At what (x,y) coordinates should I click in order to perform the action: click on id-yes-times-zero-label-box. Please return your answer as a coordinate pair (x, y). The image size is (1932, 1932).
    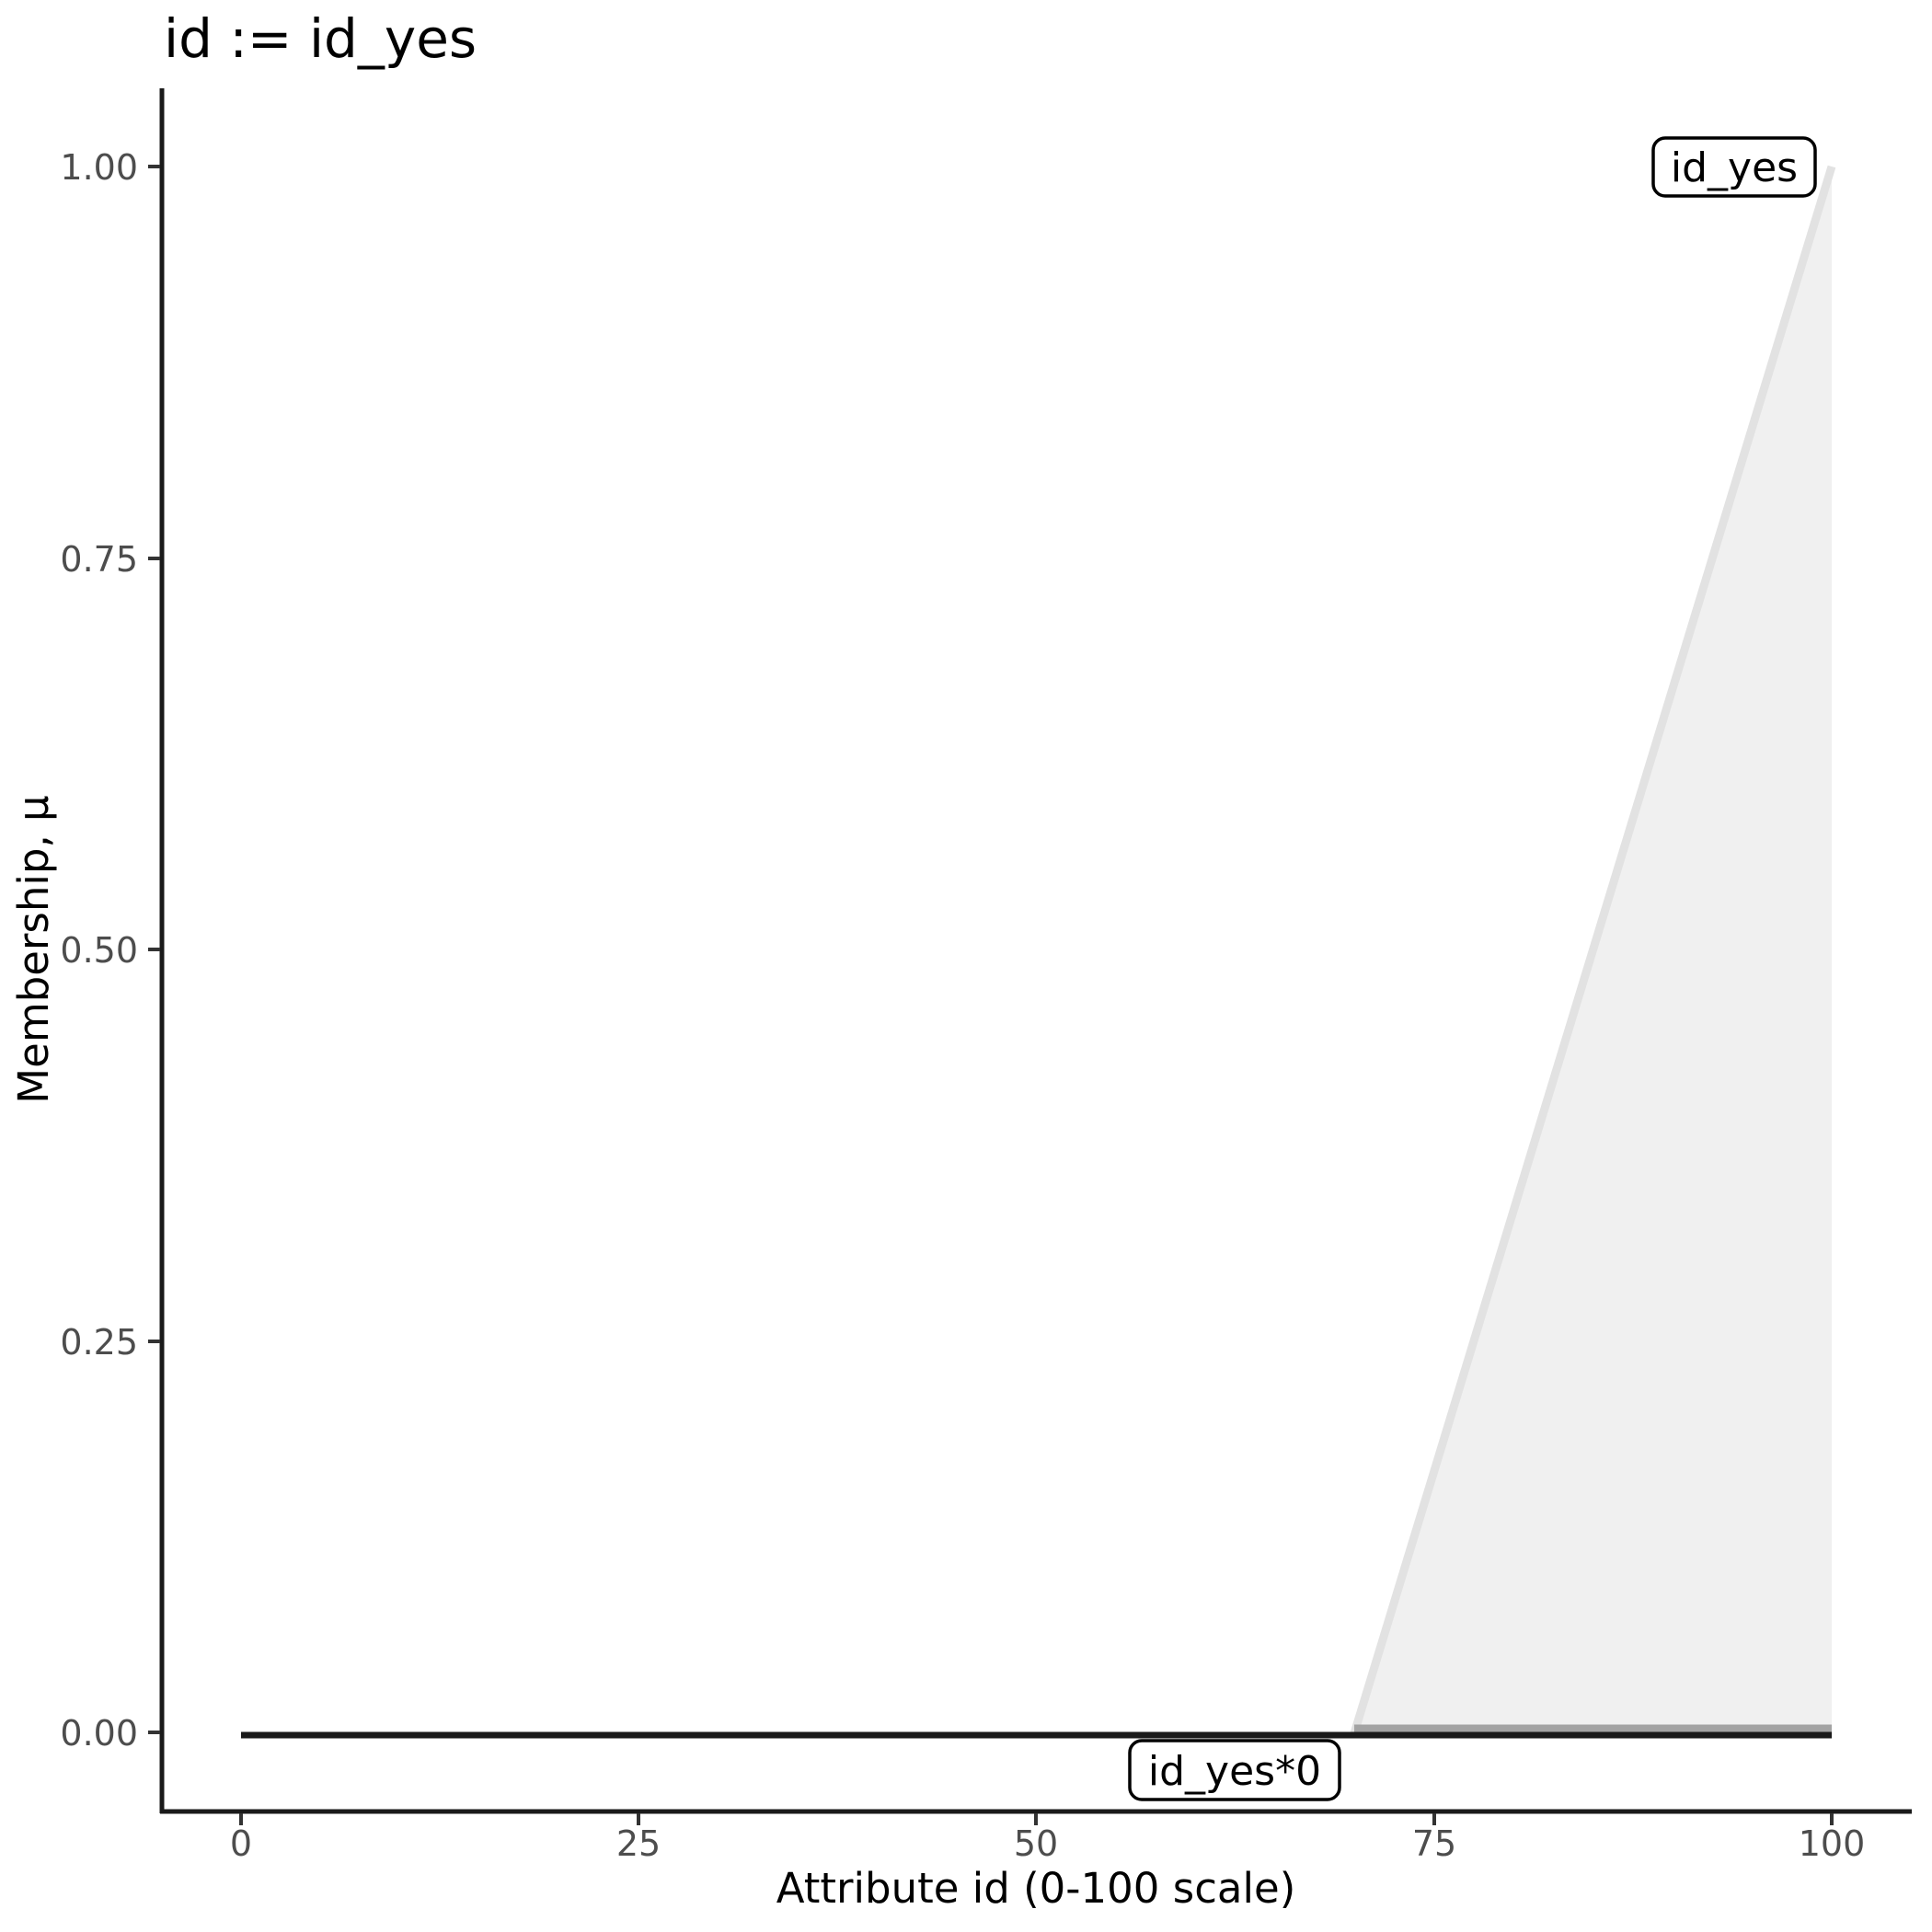
    Looking at the image, I should click on (1234, 1770).